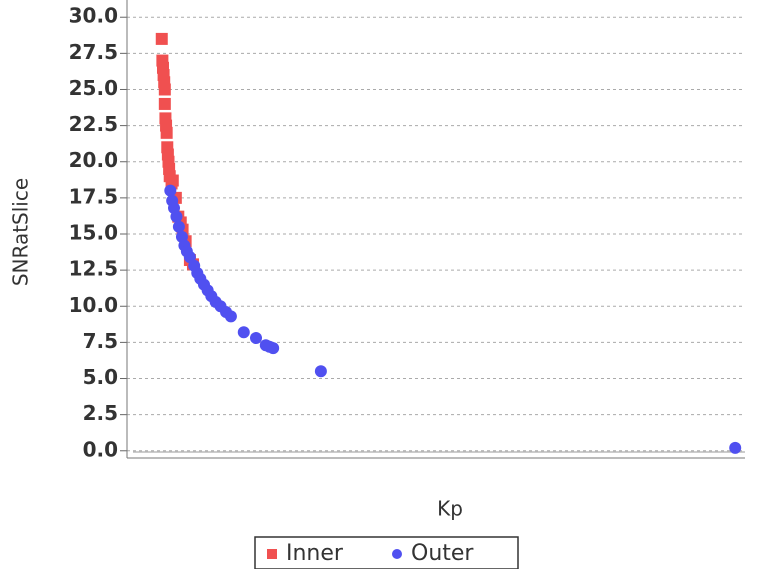  Describe the element at coordinates (386, 552) in the screenshot. I see `legend` at that location.